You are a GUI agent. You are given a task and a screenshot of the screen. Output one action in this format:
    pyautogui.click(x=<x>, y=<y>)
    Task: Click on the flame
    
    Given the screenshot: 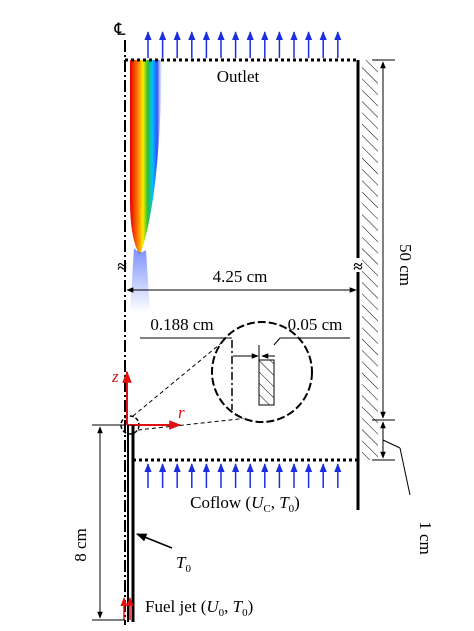 What is the action you would take?
    pyautogui.click(x=146, y=157)
    